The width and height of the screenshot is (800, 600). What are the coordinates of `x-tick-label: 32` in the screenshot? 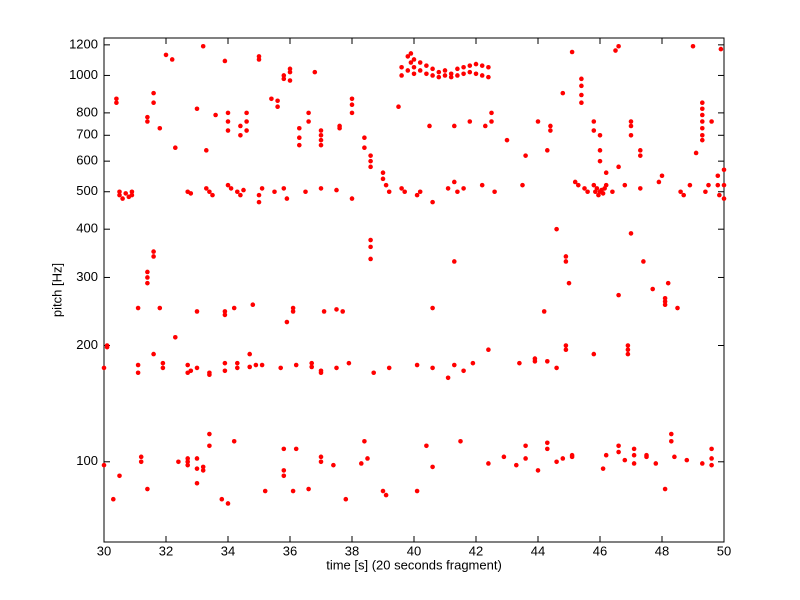 It's located at (166, 550).